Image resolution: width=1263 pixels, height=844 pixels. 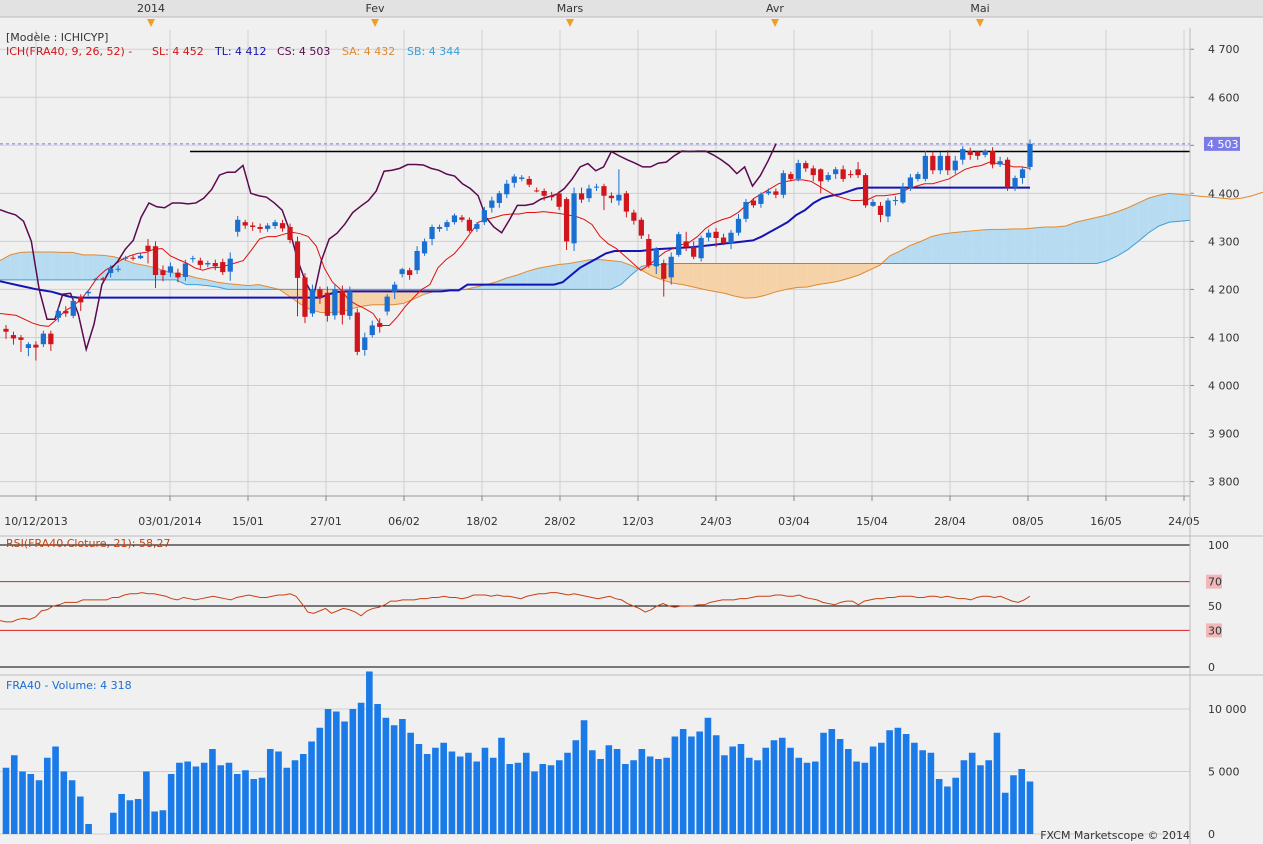 What do you see at coordinates (872, 521) in the screenshot?
I see `date-tick-label-10: 15/04` at bounding box center [872, 521].